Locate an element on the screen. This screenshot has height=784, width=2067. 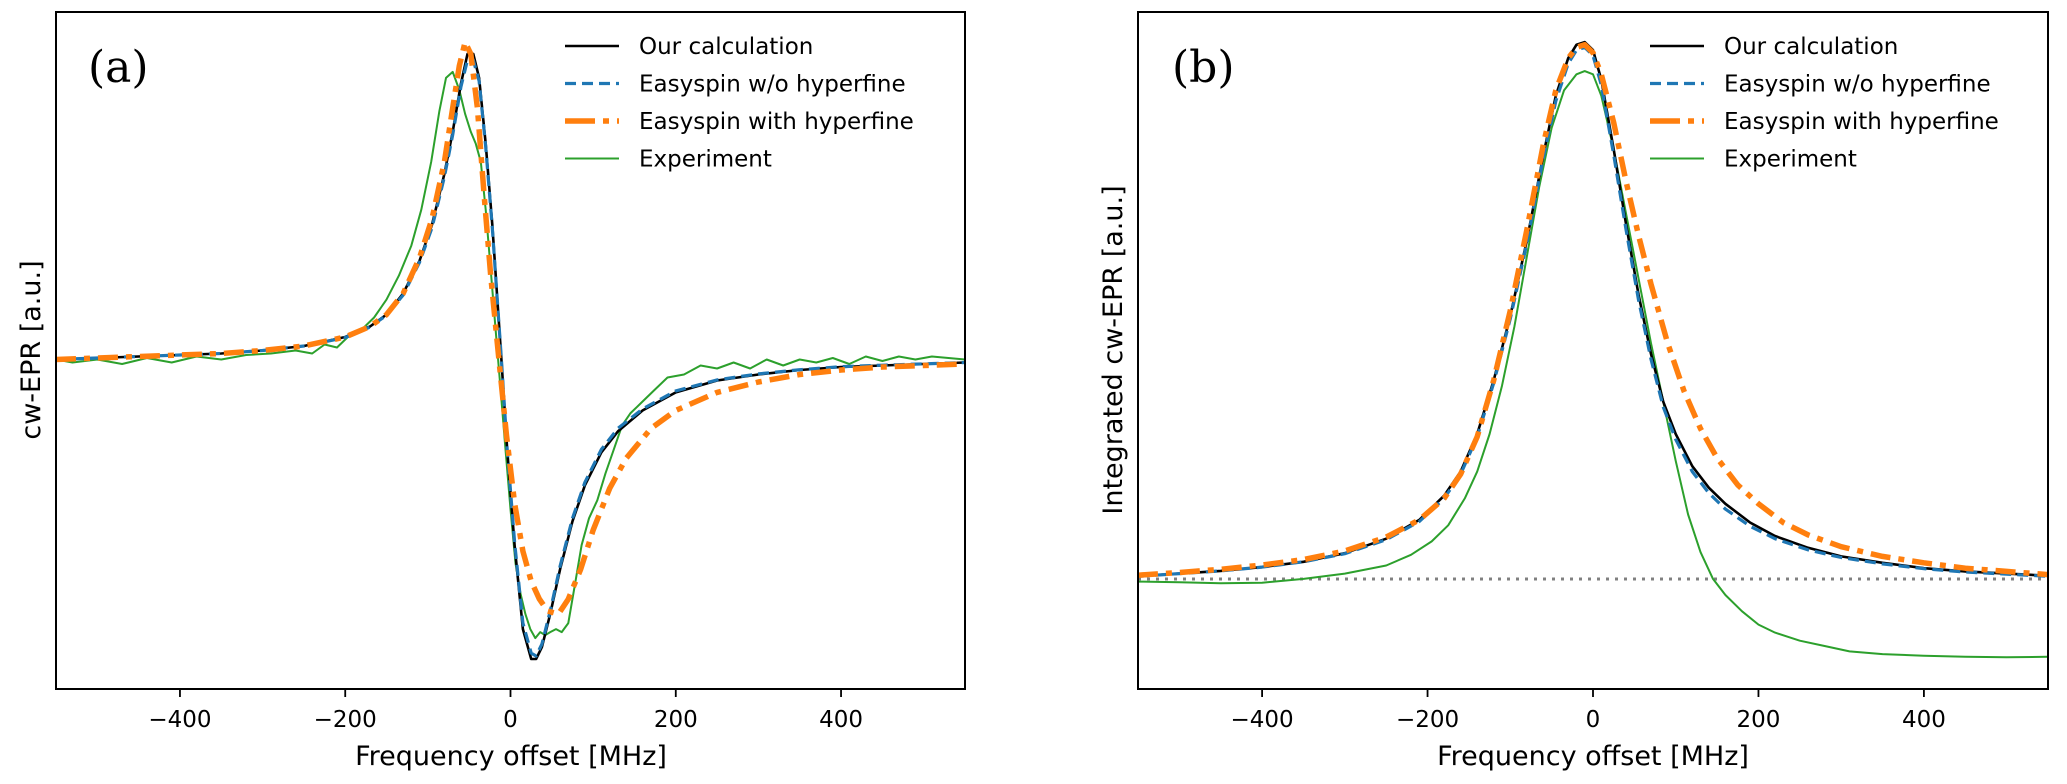
panel-a-xticks: −400 −200 0 200 400 is located at coordinates (505, 711).